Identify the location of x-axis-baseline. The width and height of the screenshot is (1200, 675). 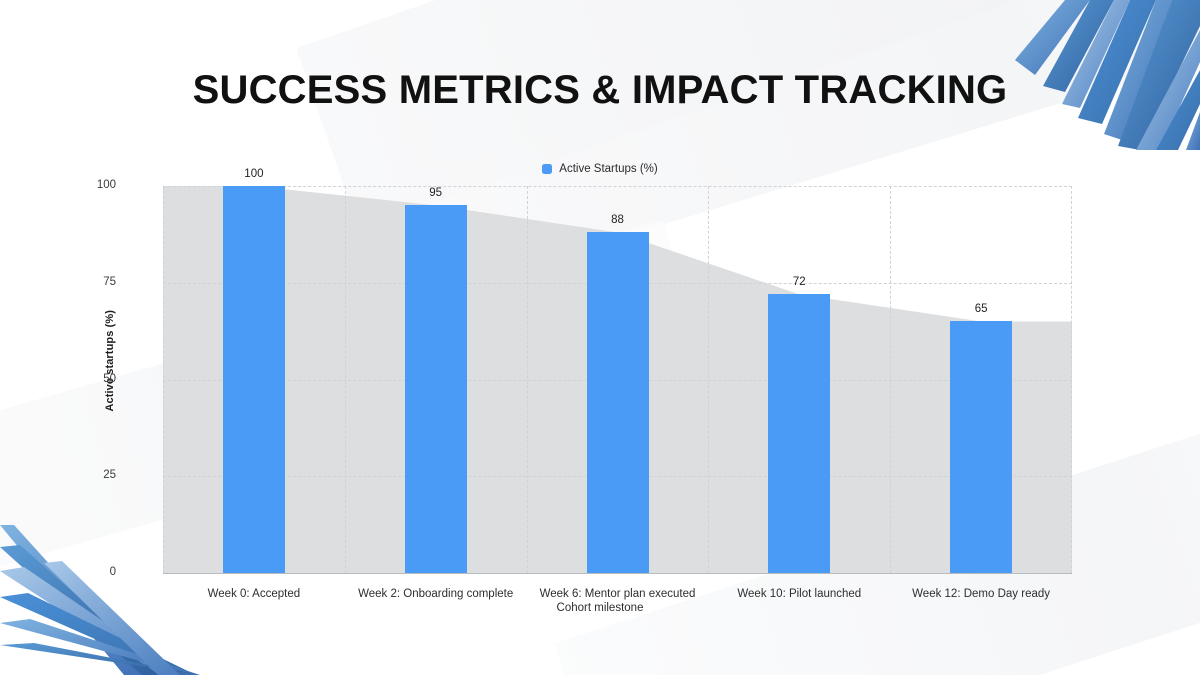
(617, 573).